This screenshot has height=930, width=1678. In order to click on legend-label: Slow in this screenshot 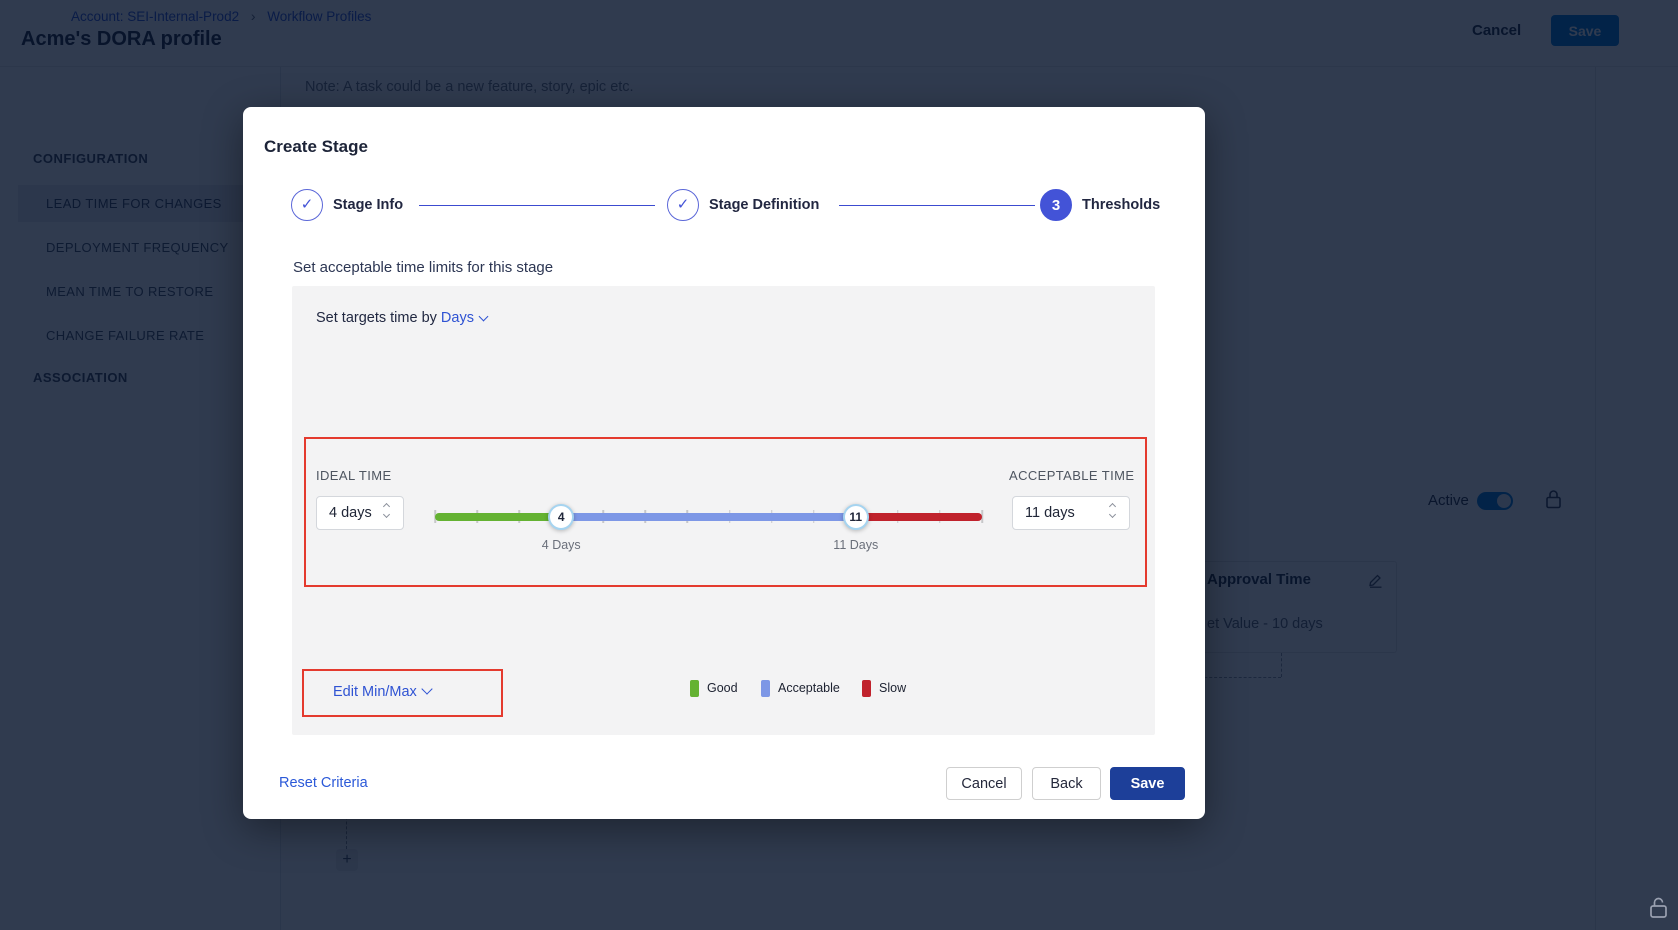, I will do `click(893, 688)`.